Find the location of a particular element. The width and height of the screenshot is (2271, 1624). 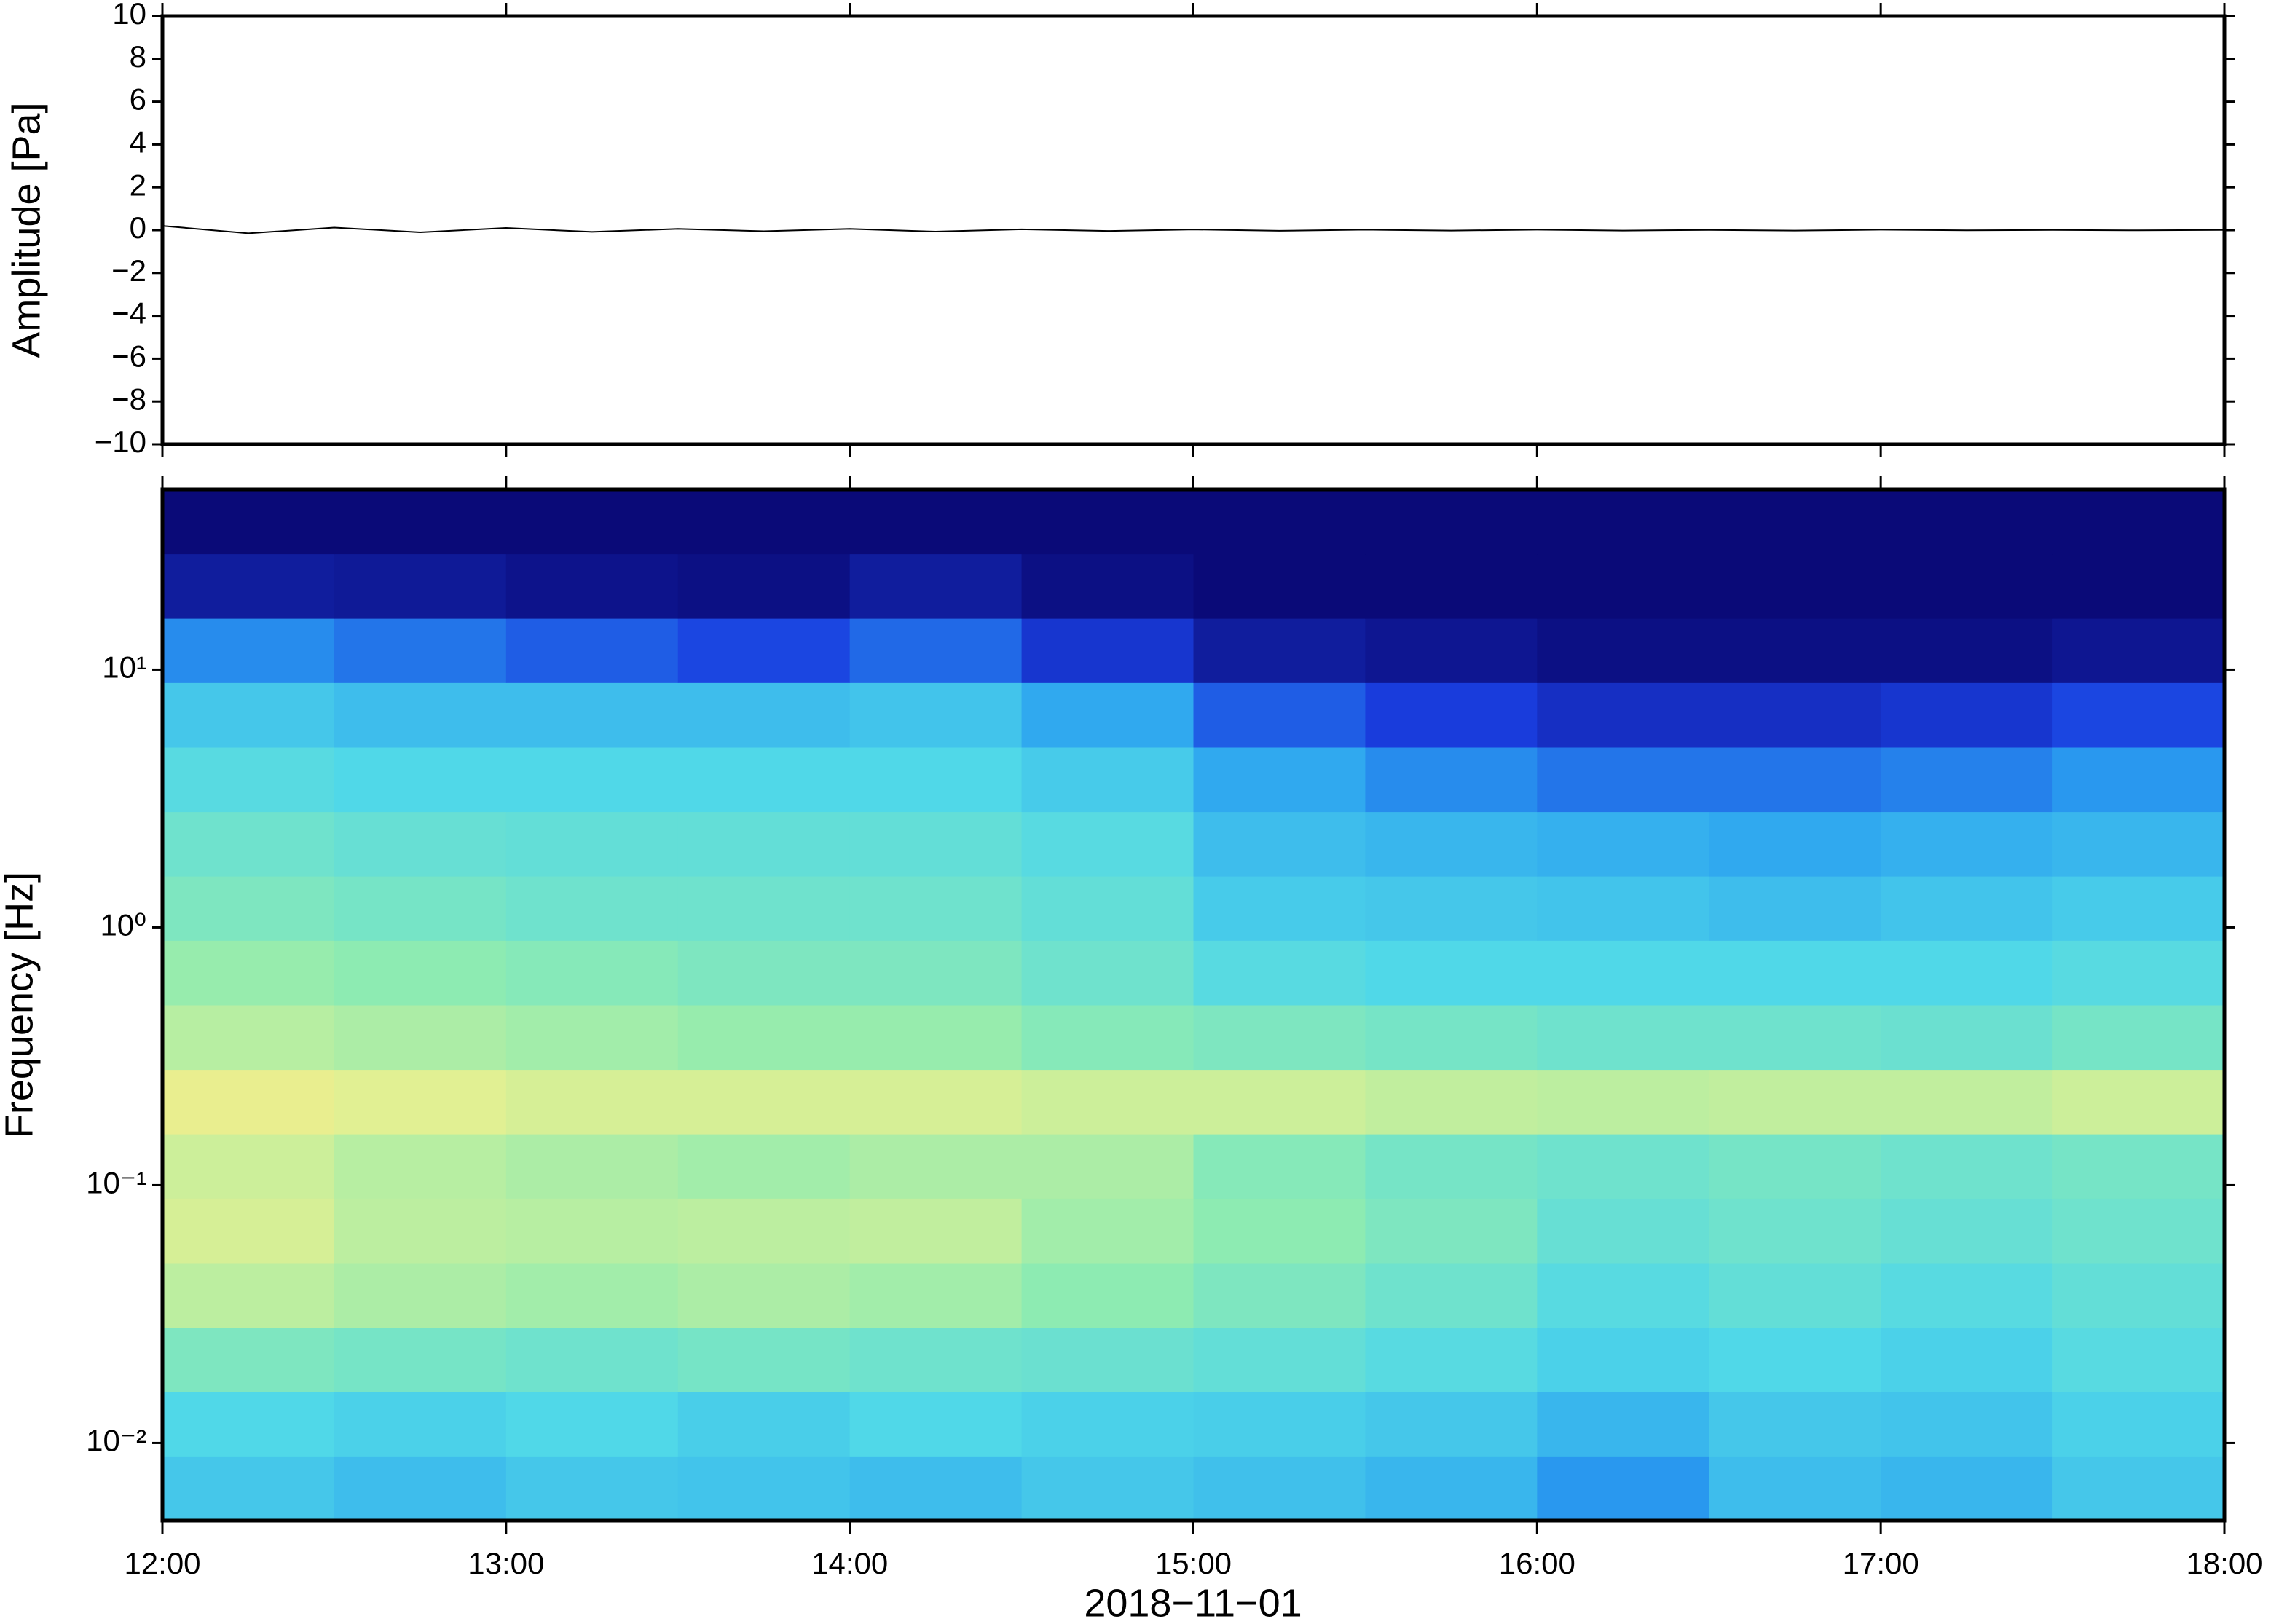

x-tick-label: 15:00 is located at coordinates (1193, 1563).